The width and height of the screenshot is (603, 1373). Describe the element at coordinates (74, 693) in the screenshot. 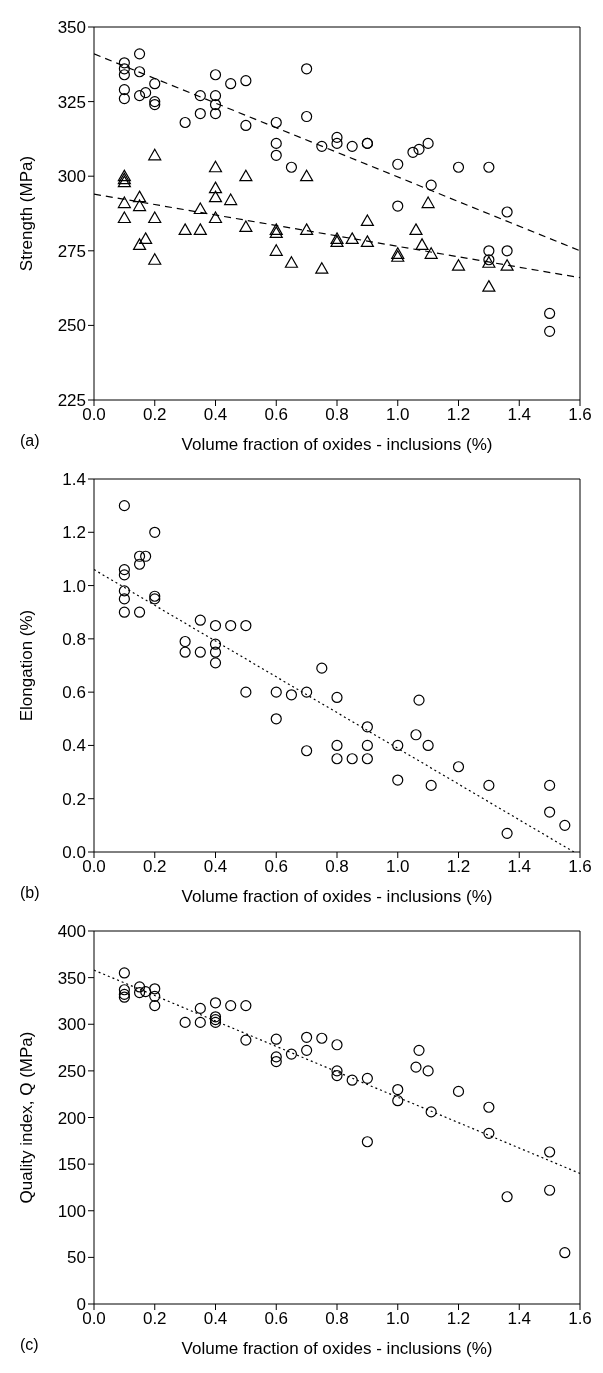

I see `y-tick-label: 0.6` at that location.